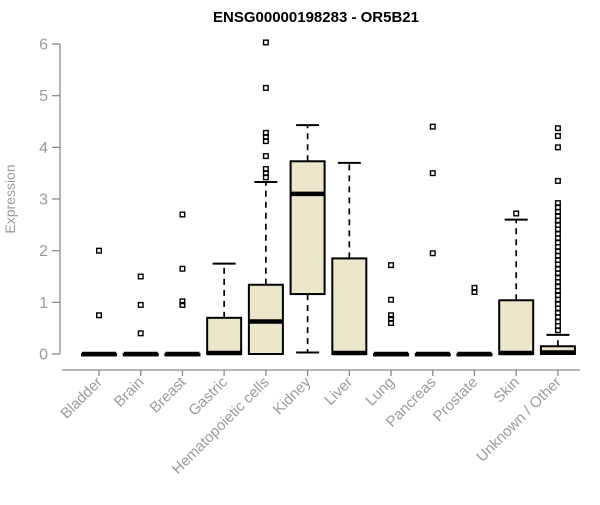  I want to click on x-tick-label: Kidney, so click(292, 395).